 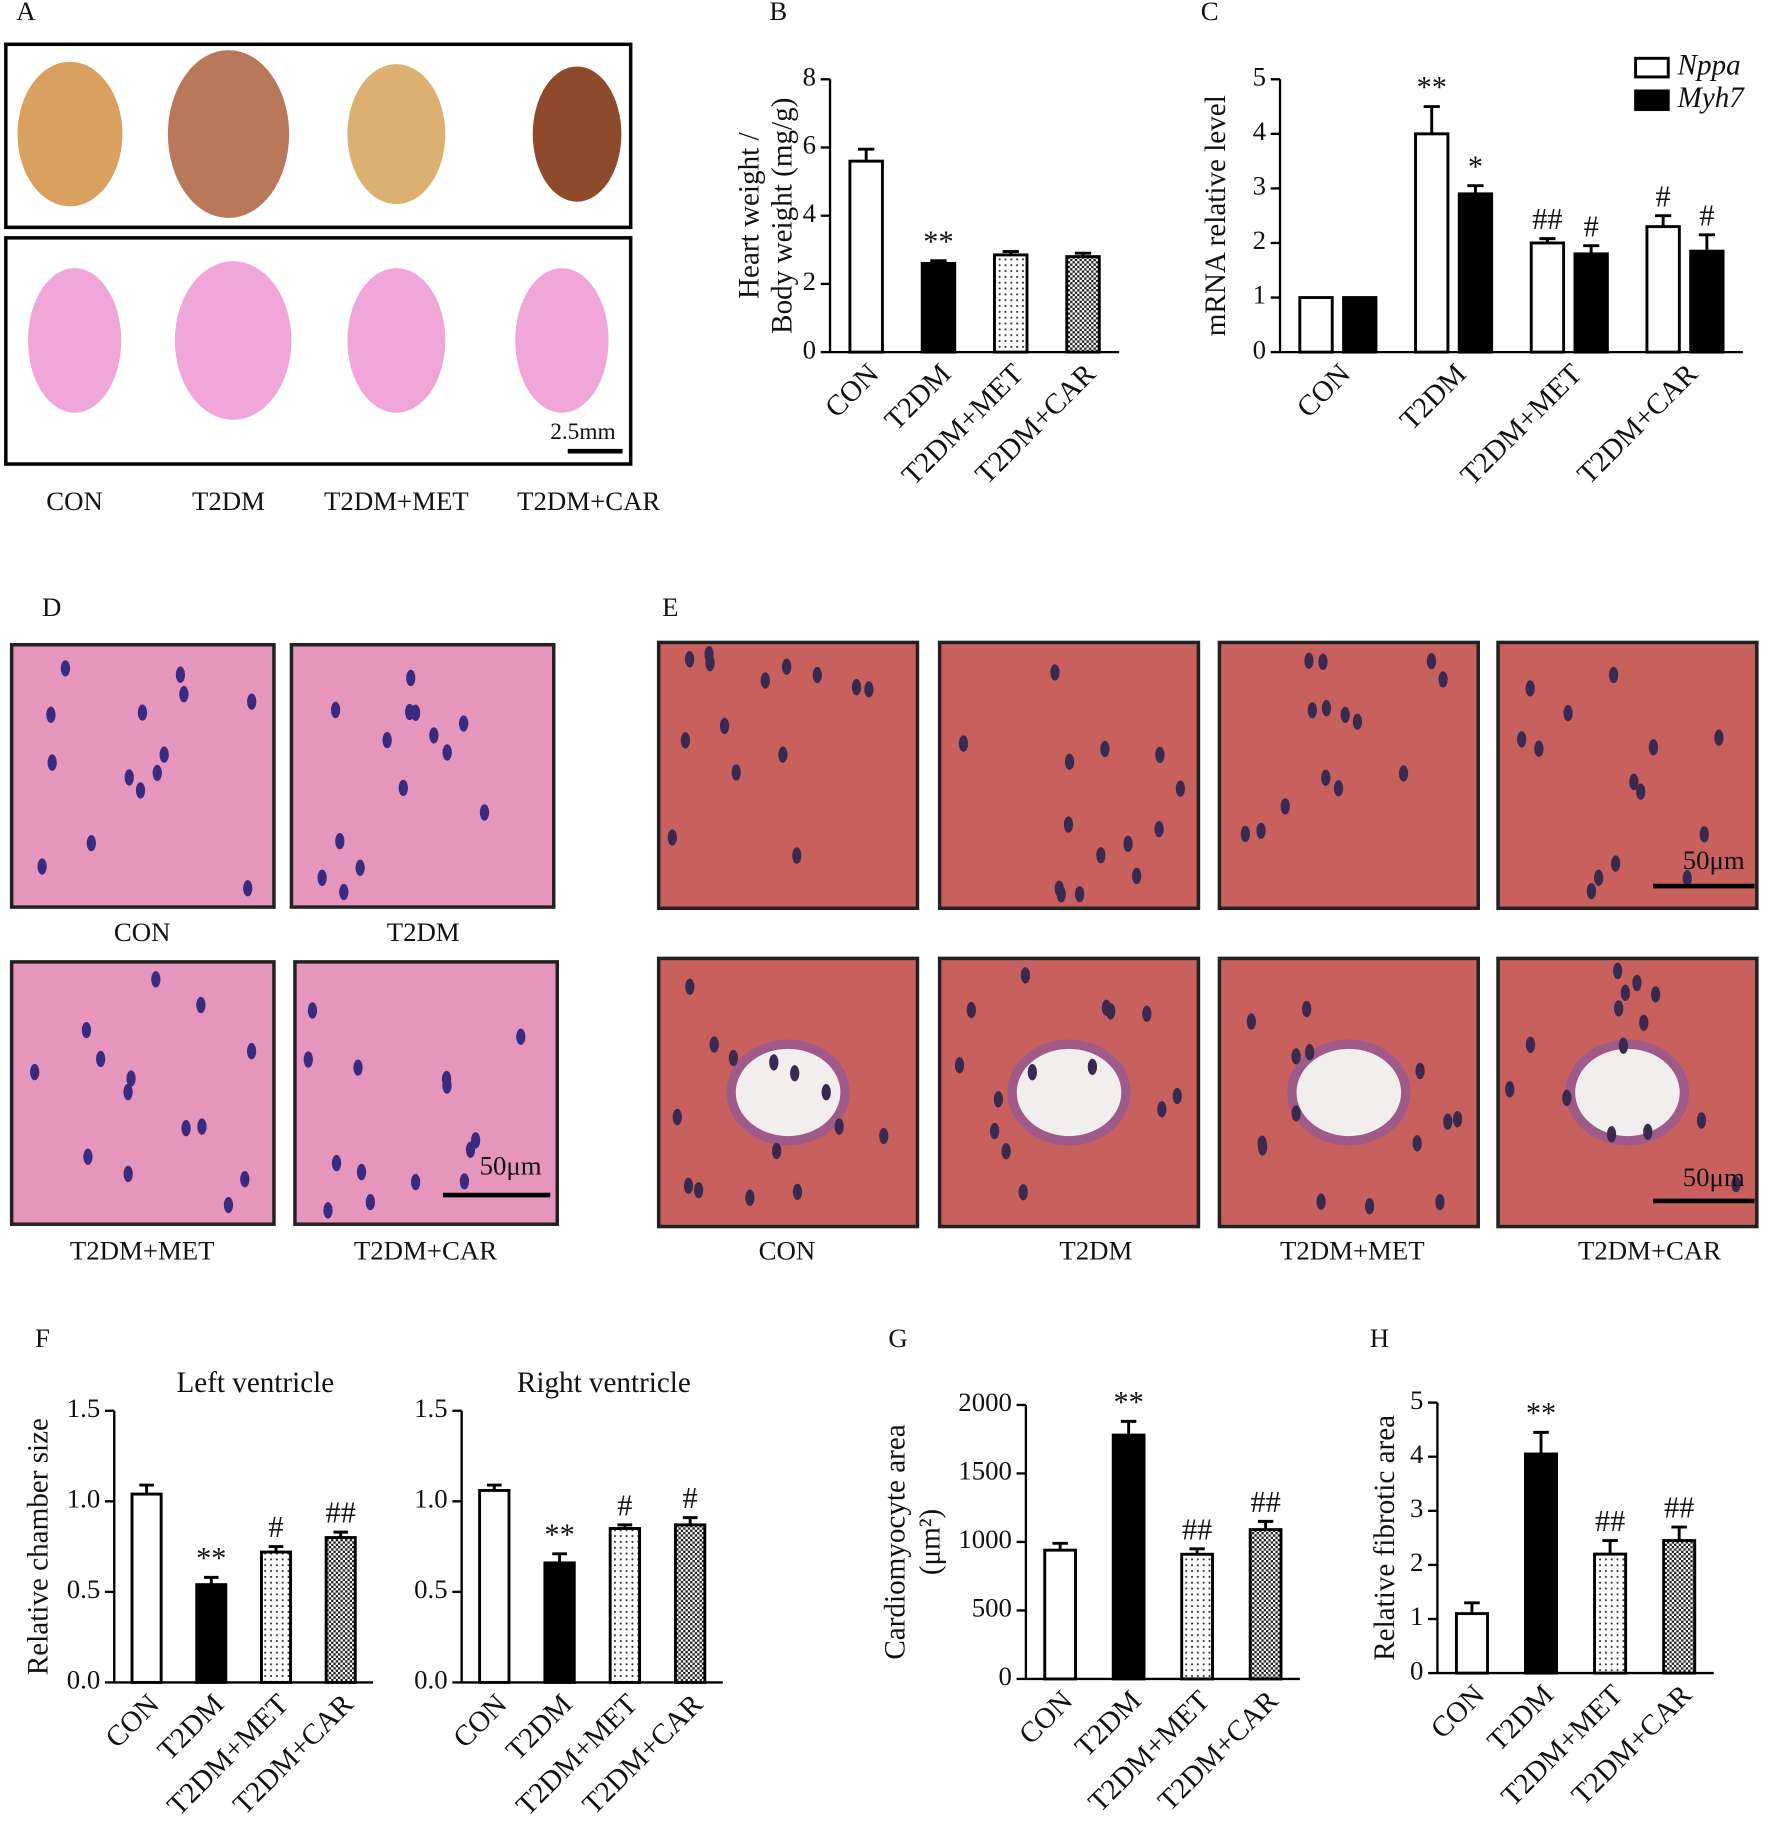 What do you see at coordinates (1259, 295) in the screenshot?
I see `y-tick-label: 1` at bounding box center [1259, 295].